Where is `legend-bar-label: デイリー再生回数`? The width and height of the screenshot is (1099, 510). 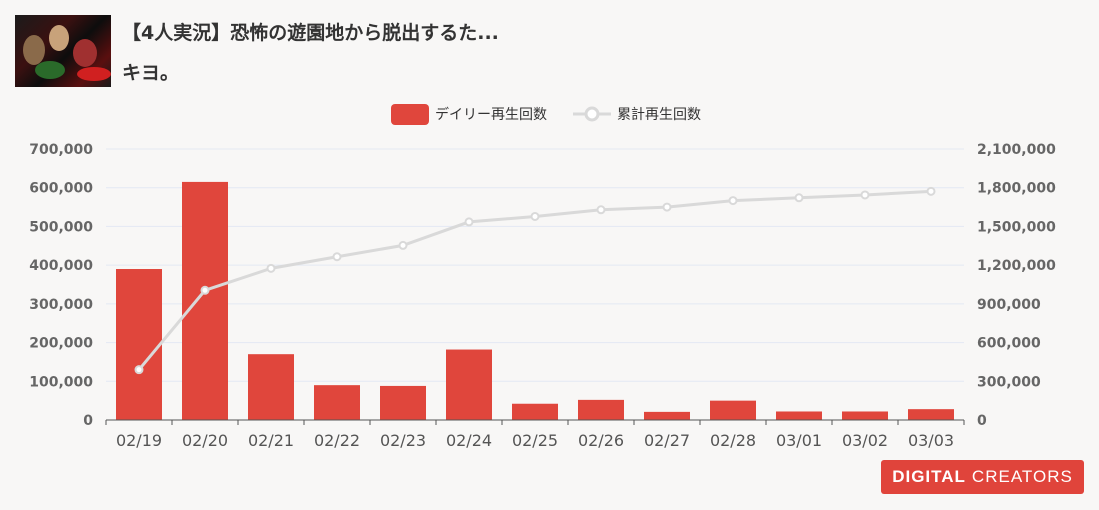
legend-bar-label: デイリー再生回数 is located at coordinates (491, 114).